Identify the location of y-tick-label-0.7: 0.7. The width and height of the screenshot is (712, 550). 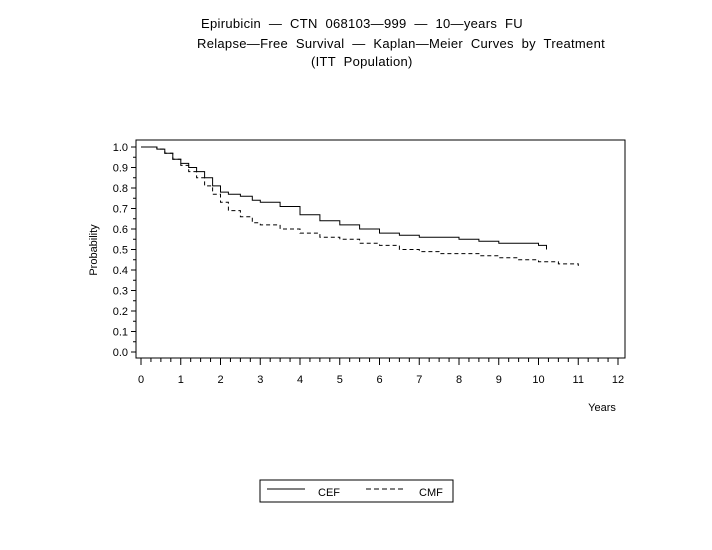
(120, 210).